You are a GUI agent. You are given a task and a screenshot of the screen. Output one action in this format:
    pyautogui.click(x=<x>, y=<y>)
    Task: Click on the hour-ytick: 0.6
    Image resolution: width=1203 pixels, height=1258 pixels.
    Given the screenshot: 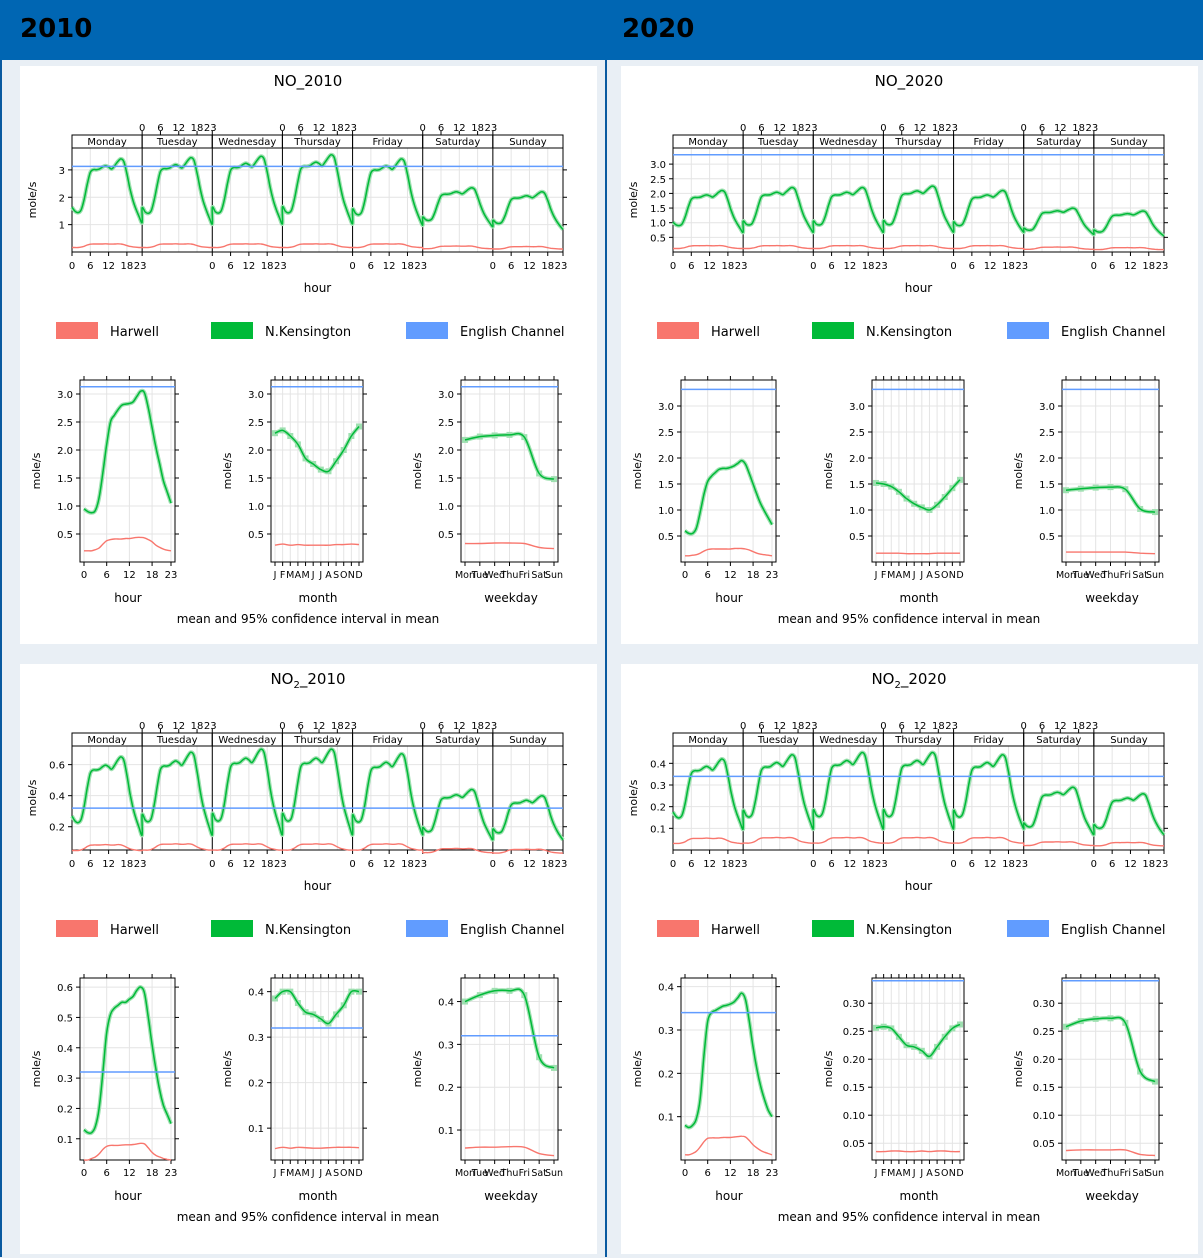 What is the action you would take?
    pyautogui.click(x=65, y=988)
    